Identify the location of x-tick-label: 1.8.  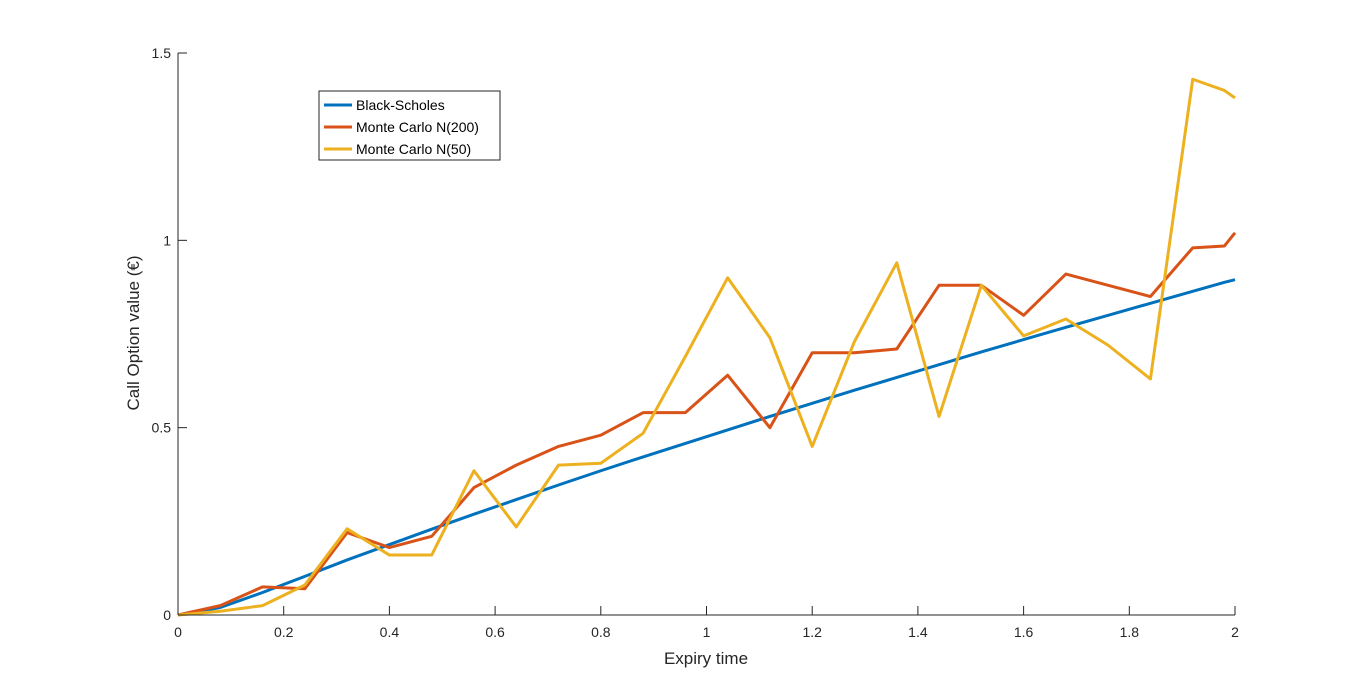
(1130, 632).